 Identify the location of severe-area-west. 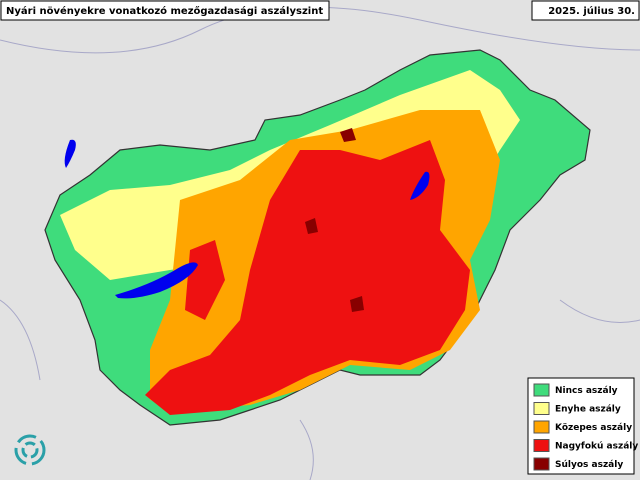
(205, 280).